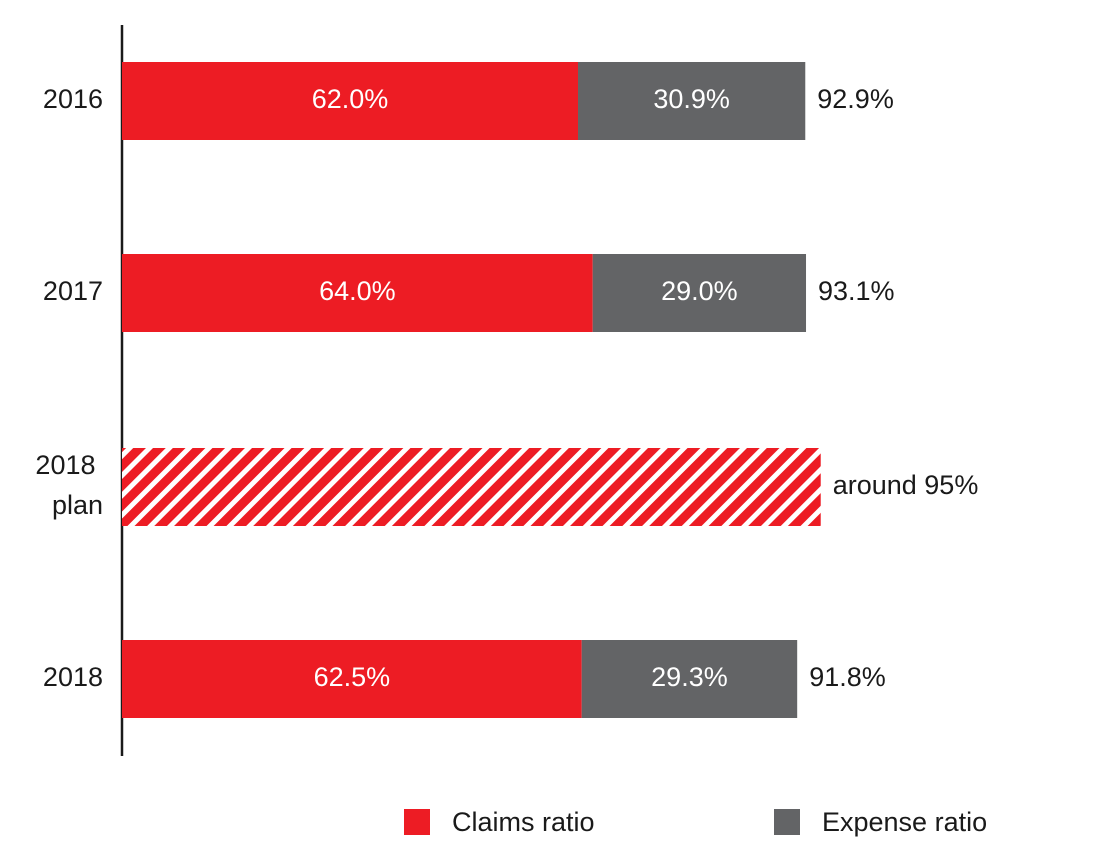  What do you see at coordinates (904, 822) in the screenshot?
I see `legend-label: Expense ratio` at bounding box center [904, 822].